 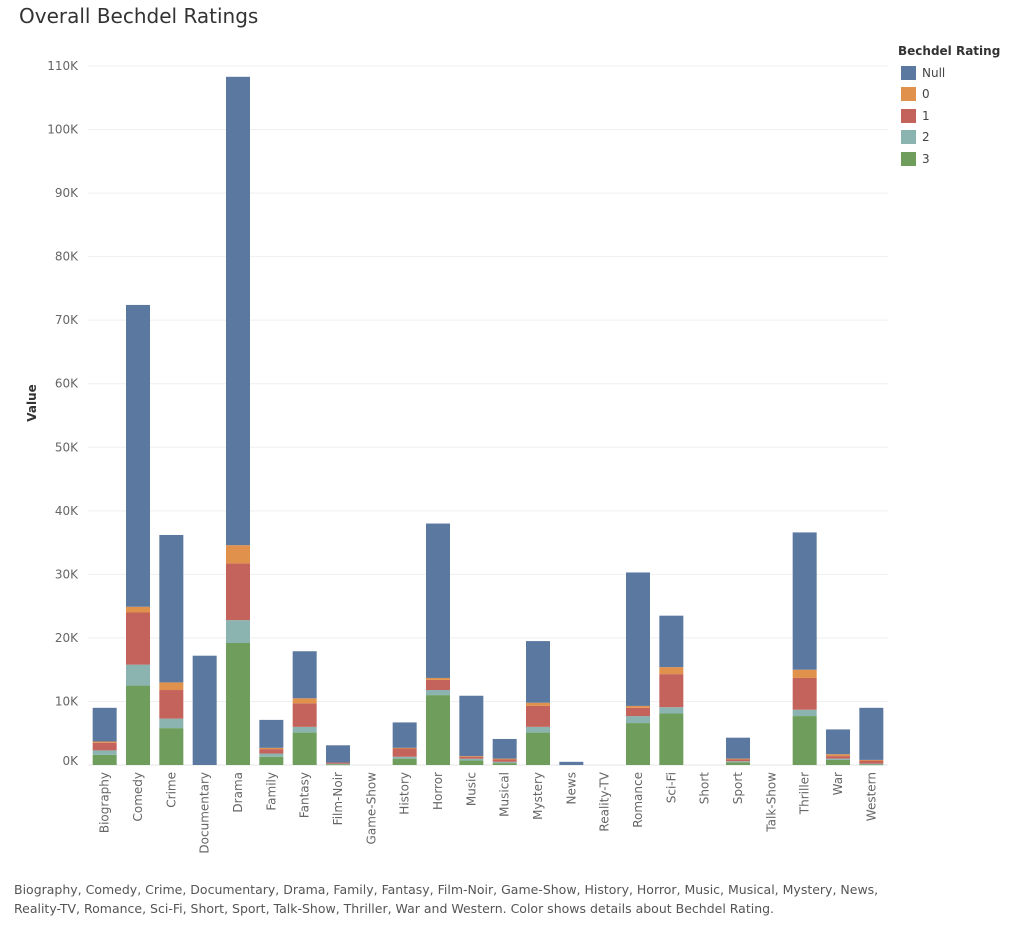 I want to click on legend-item: 1, so click(x=953, y=116).